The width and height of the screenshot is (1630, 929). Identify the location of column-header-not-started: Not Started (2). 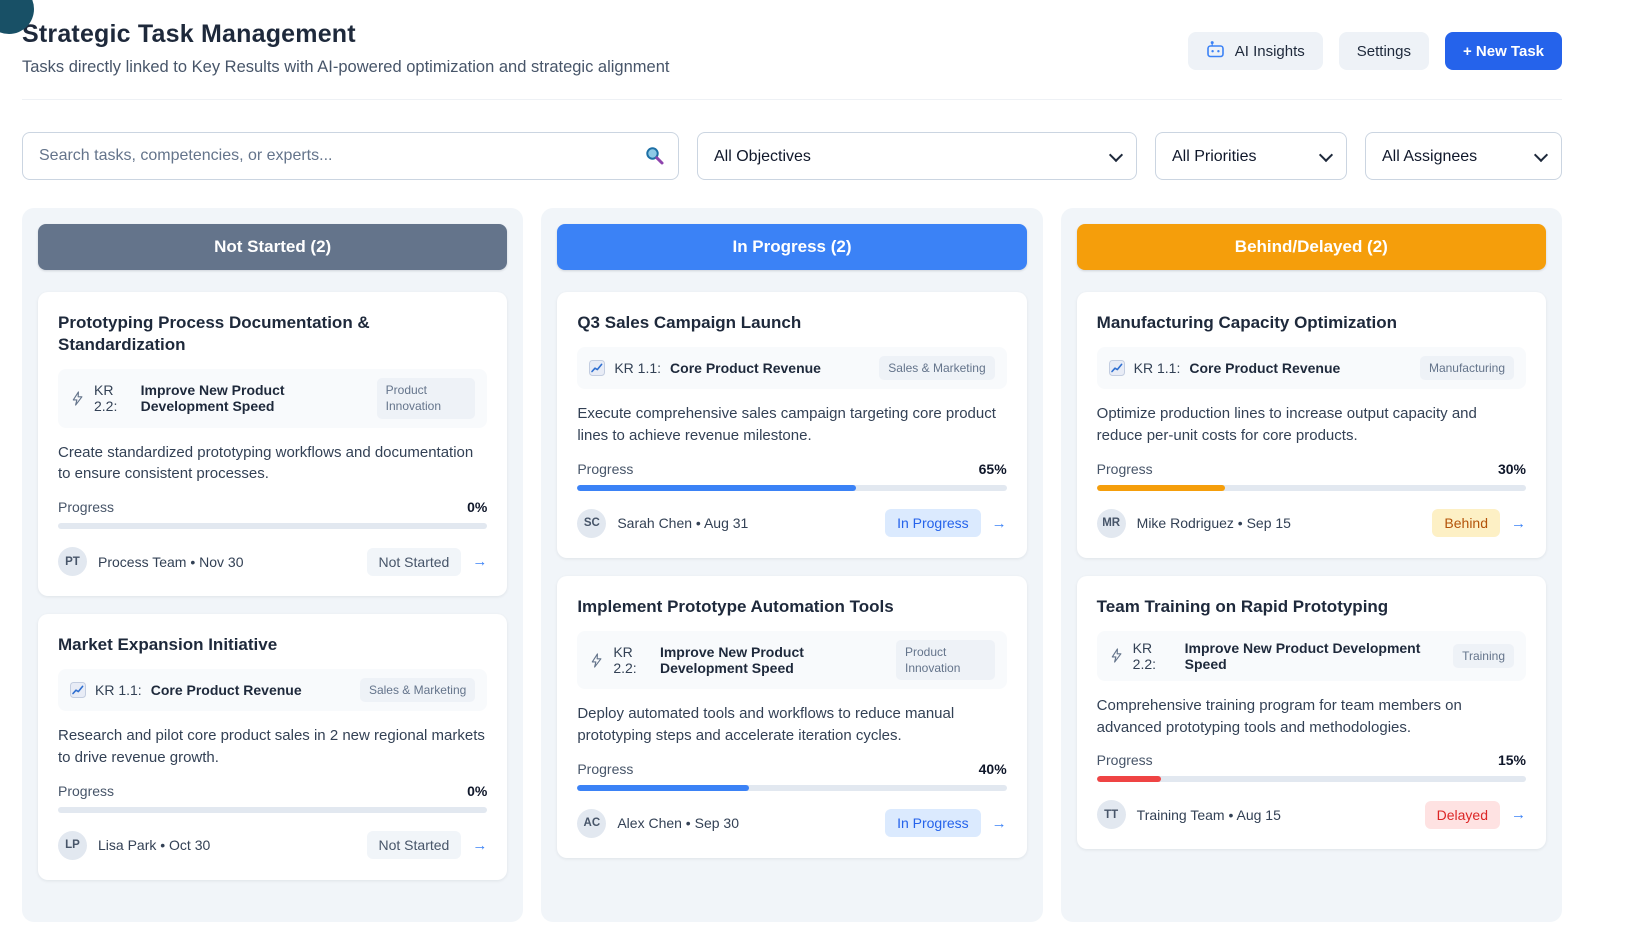
(273, 247).